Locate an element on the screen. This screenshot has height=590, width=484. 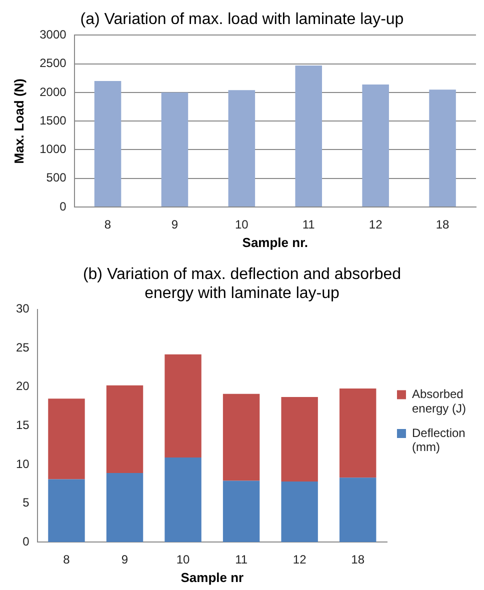
y-tick-label: 3000 is located at coordinates (53, 35).